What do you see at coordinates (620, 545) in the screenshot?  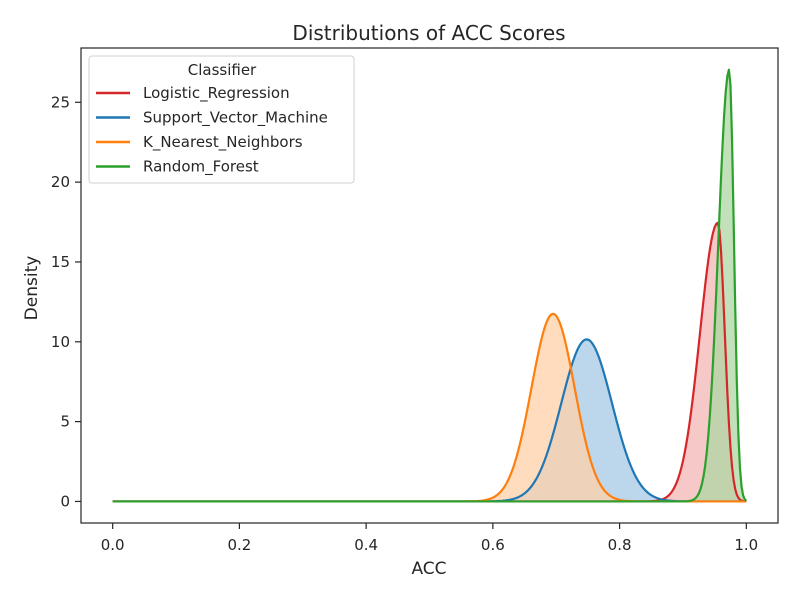 I see `x-tick-label: 0.8` at bounding box center [620, 545].